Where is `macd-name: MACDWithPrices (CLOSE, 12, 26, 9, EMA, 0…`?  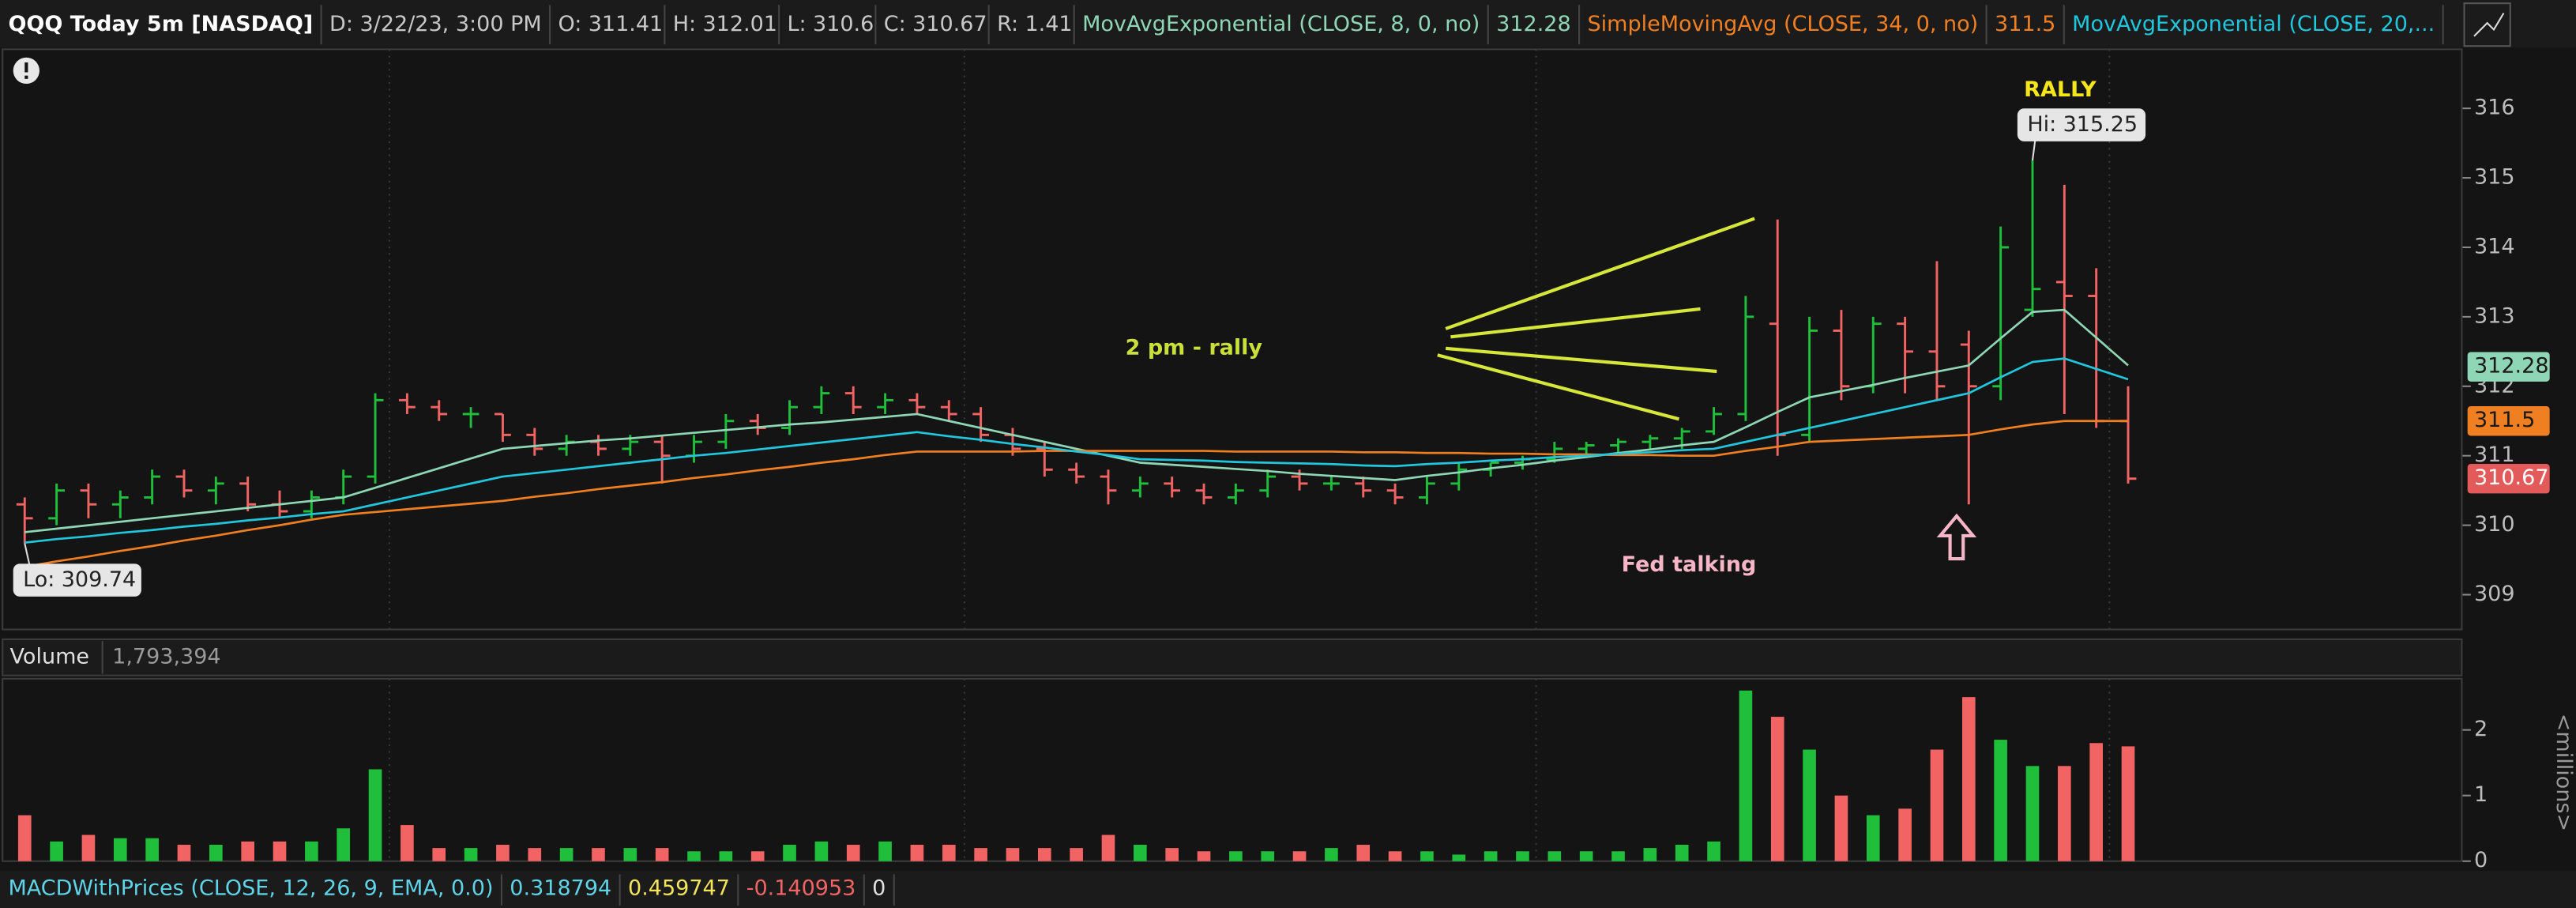
macd-name: MACDWithPrices (CLOSE, 12, 26, 9, EMA, 0… is located at coordinates (251, 888).